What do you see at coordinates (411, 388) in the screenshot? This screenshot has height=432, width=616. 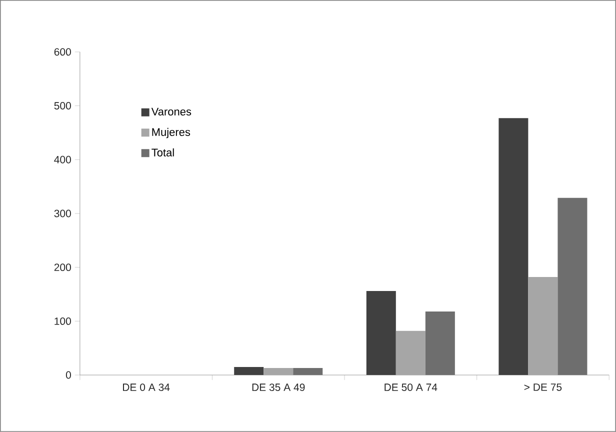 I see `x-tick-label: DE 50 A 74` at bounding box center [411, 388].